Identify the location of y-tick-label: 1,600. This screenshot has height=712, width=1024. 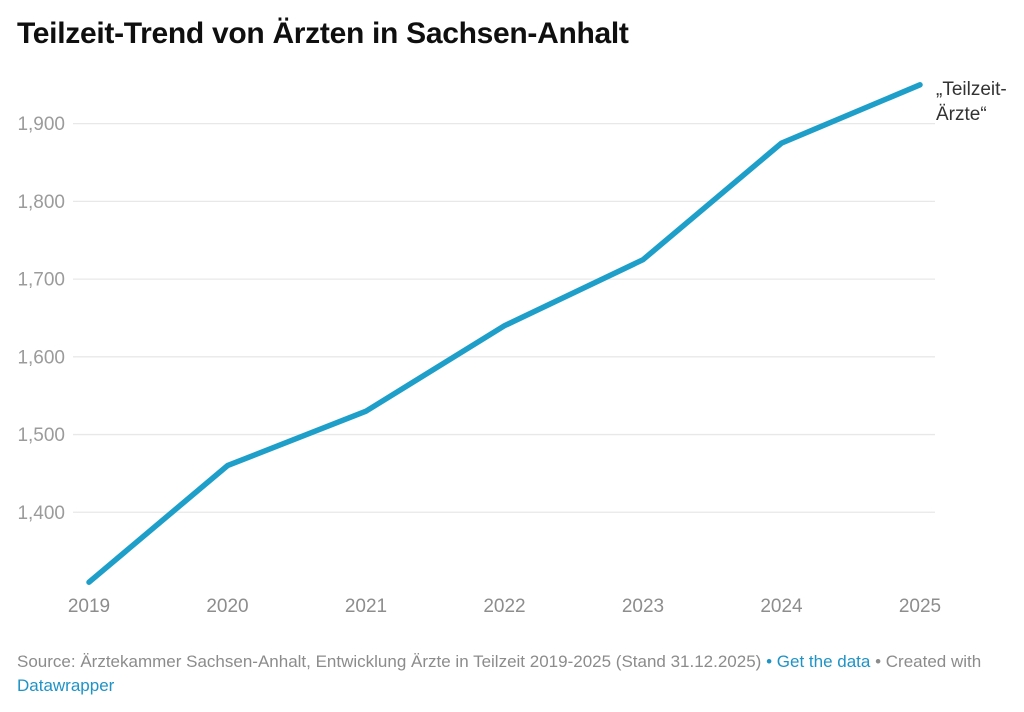
(41, 357).